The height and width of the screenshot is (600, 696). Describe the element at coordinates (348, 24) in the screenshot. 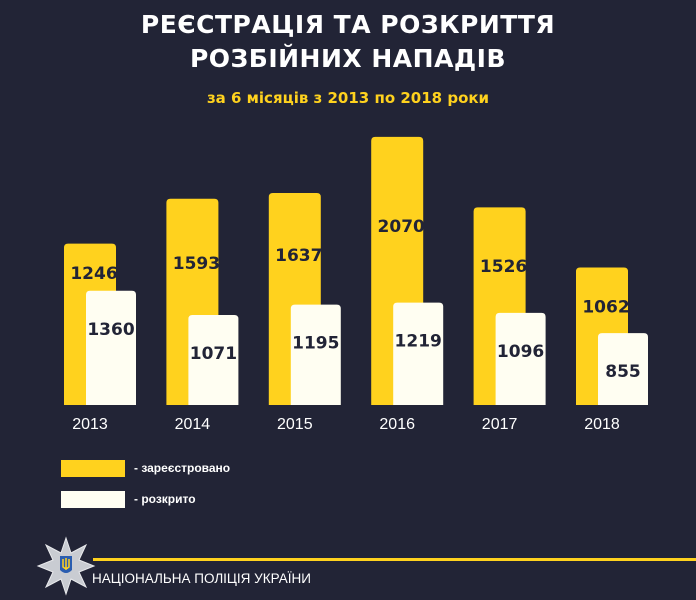

I see `chart-title-line1: РЕЄСТРАЦІЯ ТА РОЗКРИТТЯ` at that location.